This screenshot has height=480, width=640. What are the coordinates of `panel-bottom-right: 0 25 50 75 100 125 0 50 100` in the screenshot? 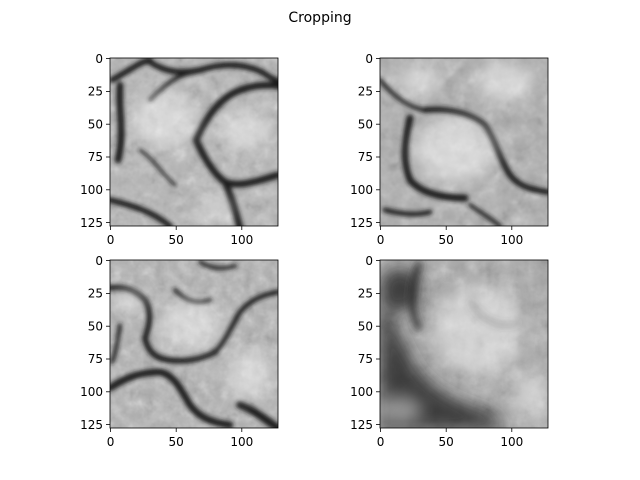 It's located at (449, 351).